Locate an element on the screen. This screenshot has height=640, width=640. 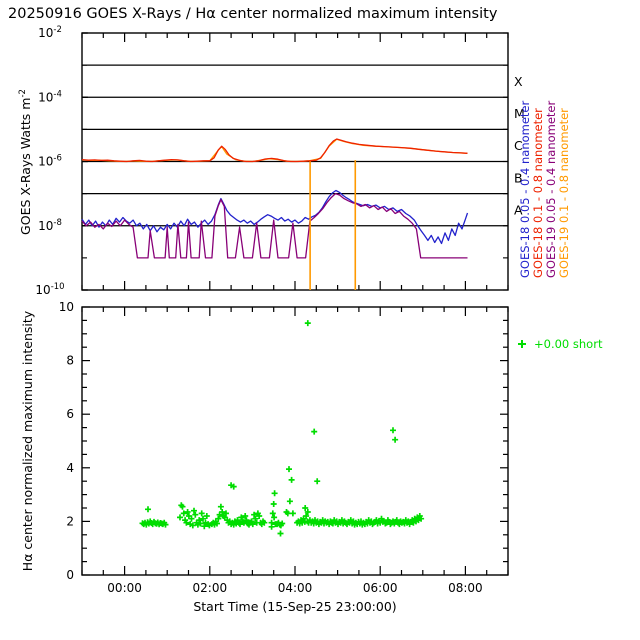
xtick-label-2: 04:00 is located at coordinates (295, 588).